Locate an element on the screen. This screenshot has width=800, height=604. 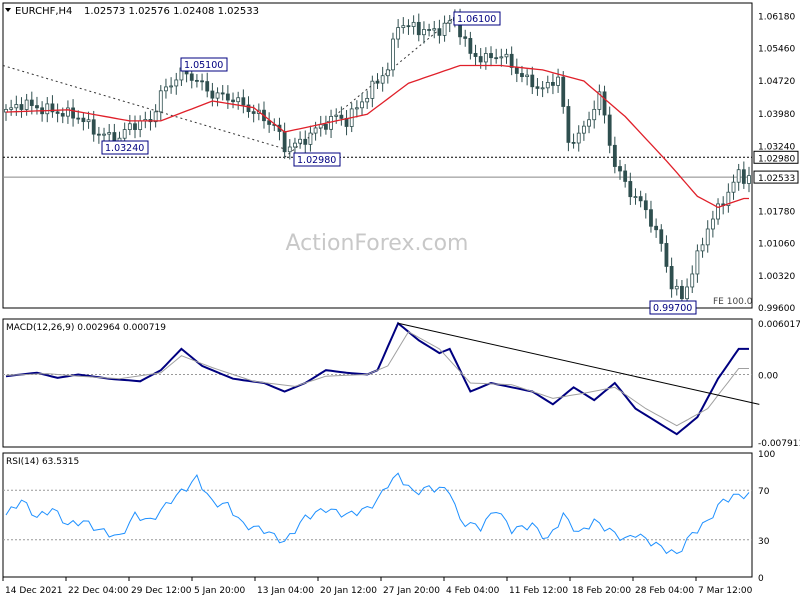
macd-axis-tick: -0.007911 is located at coordinates (779, 444).